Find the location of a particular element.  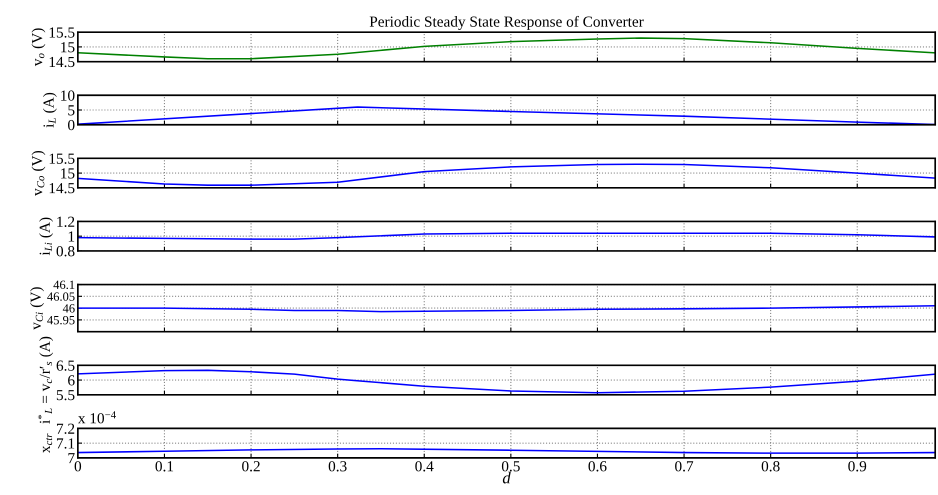

text: x 10$^{−4}$ is located at coordinates (97, 417).